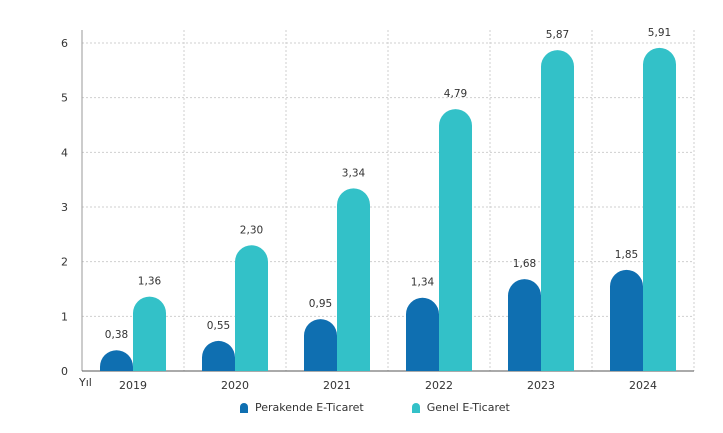  I want to click on x-tick-label: 2019, so click(133, 385).